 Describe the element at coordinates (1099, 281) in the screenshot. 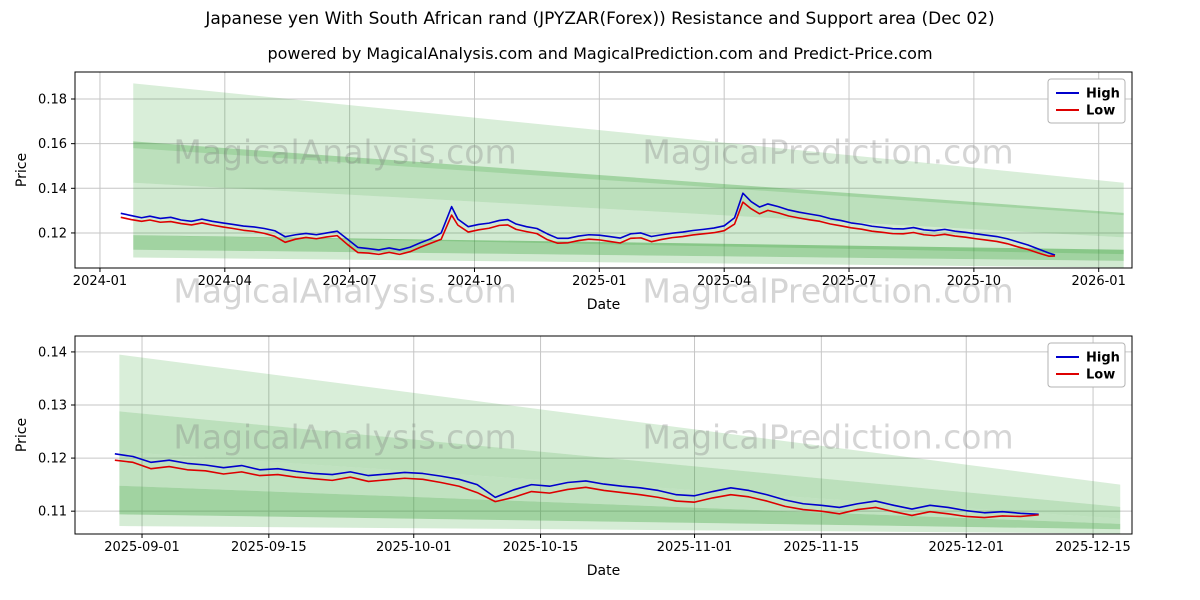

I see `x-tick-label: 2026-01` at that location.